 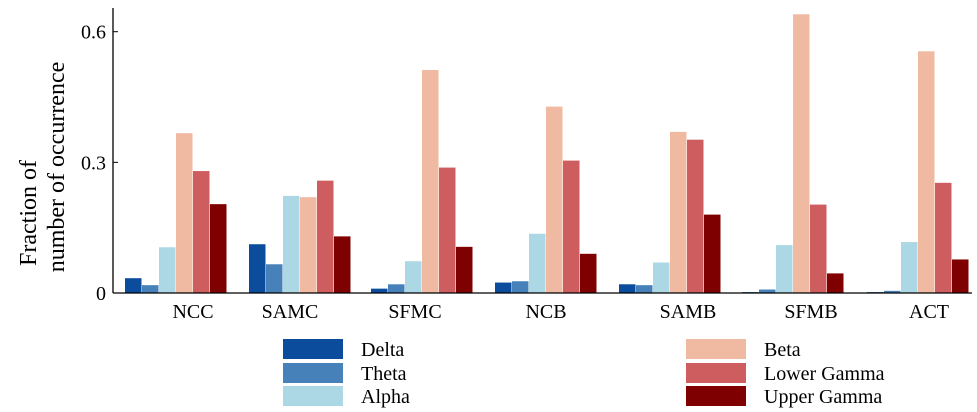 I want to click on legend-label: Theta, so click(x=384, y=374).